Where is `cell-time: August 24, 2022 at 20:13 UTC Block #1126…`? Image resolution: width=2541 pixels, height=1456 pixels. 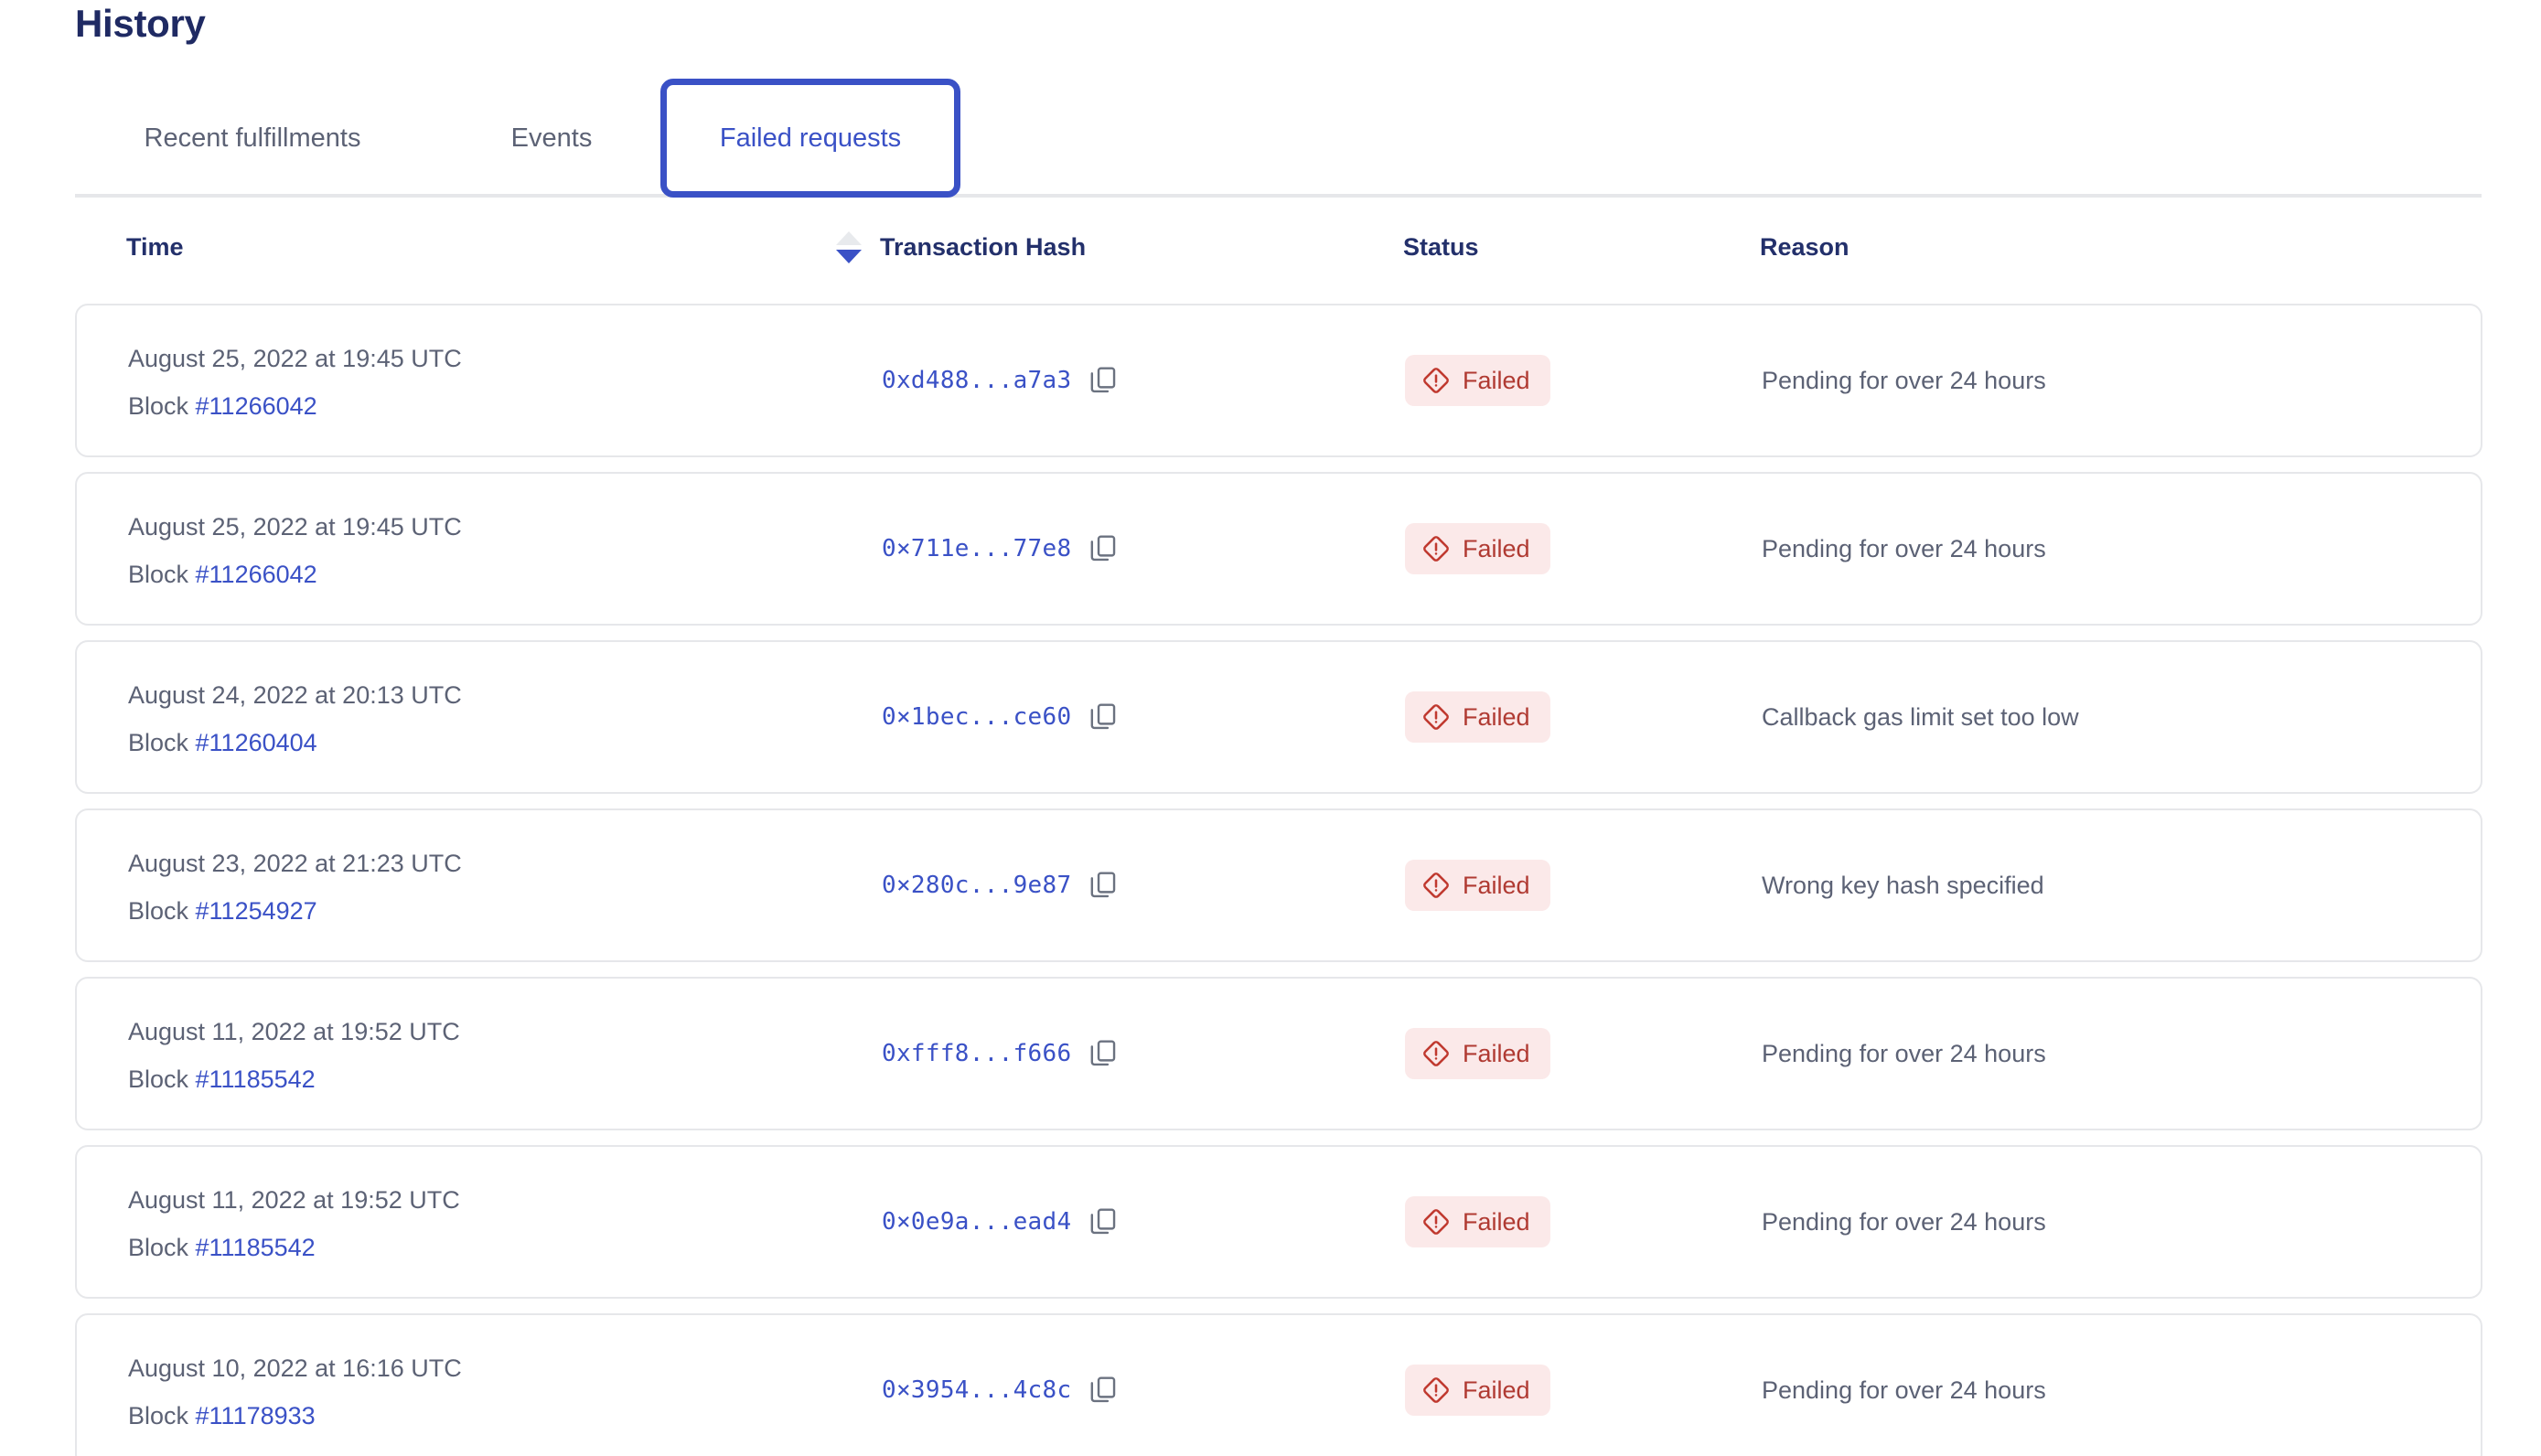
cell-time: August 24, 2022 at 20:13 UTC Block #1126… is located at coordinates (448, 719).